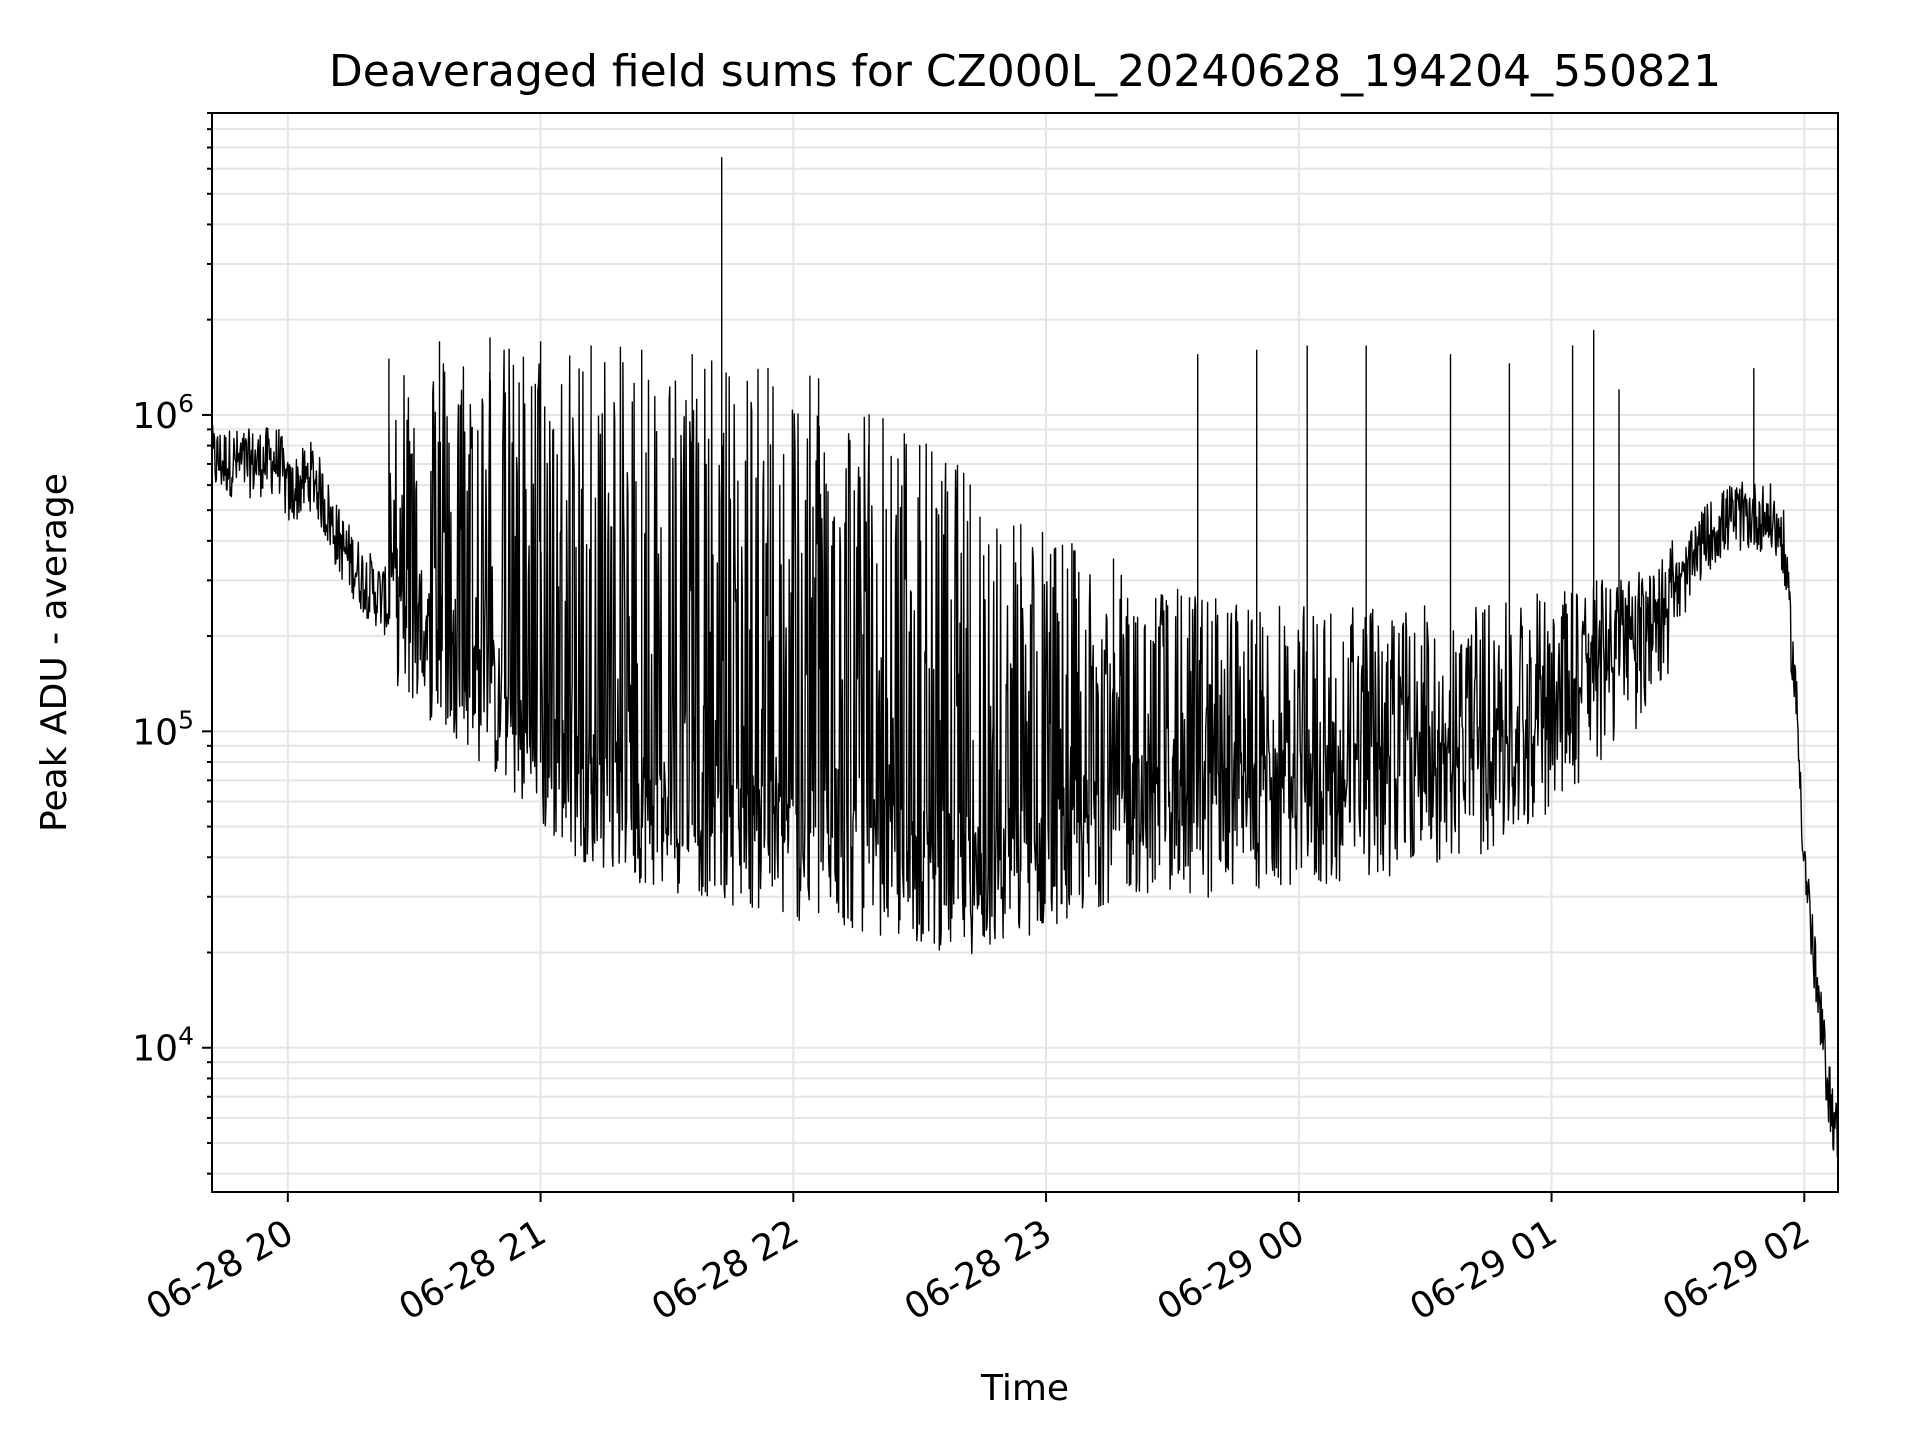  What do you see at coordinates (472, 1270) in the screenshot?
I see `x-tick-label: 06-28 21` at bounding box center [472, 1270].